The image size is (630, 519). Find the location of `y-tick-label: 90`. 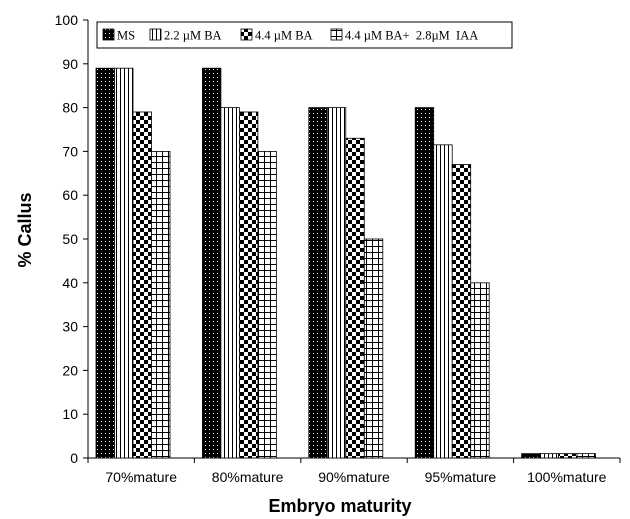

y-tick-label: 90 is located at coordinates (70, 64).